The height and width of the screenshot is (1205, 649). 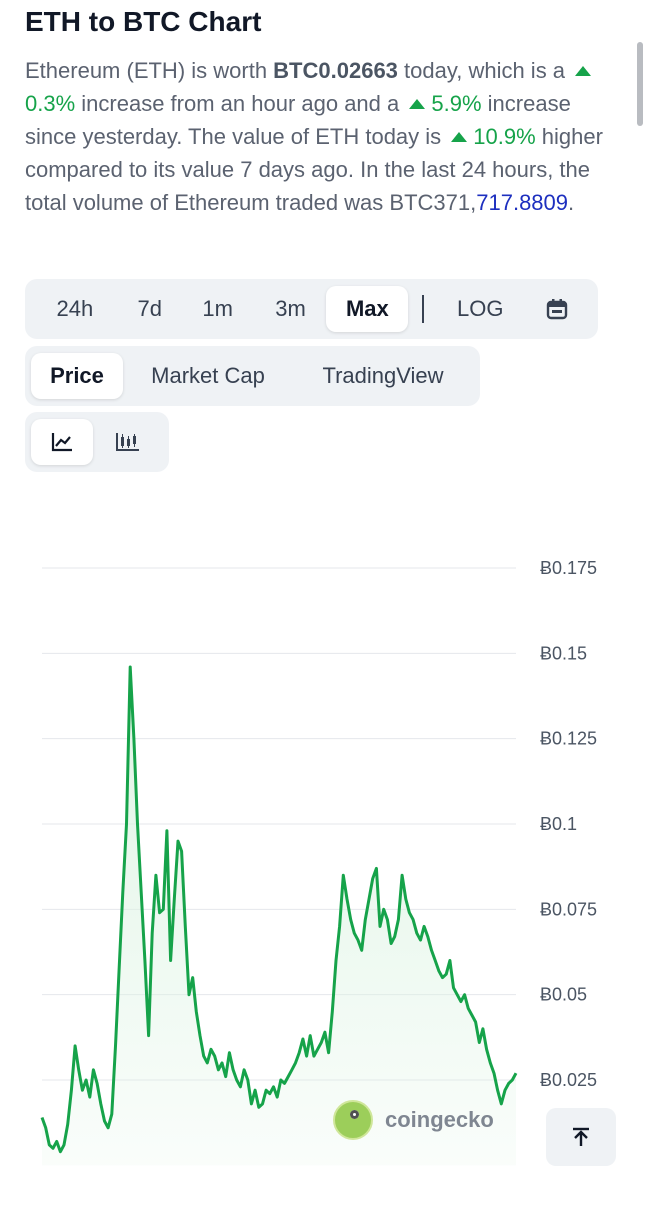 I want to click on y-tick-label: Ƀ0.15, so click(x=563, y=653).